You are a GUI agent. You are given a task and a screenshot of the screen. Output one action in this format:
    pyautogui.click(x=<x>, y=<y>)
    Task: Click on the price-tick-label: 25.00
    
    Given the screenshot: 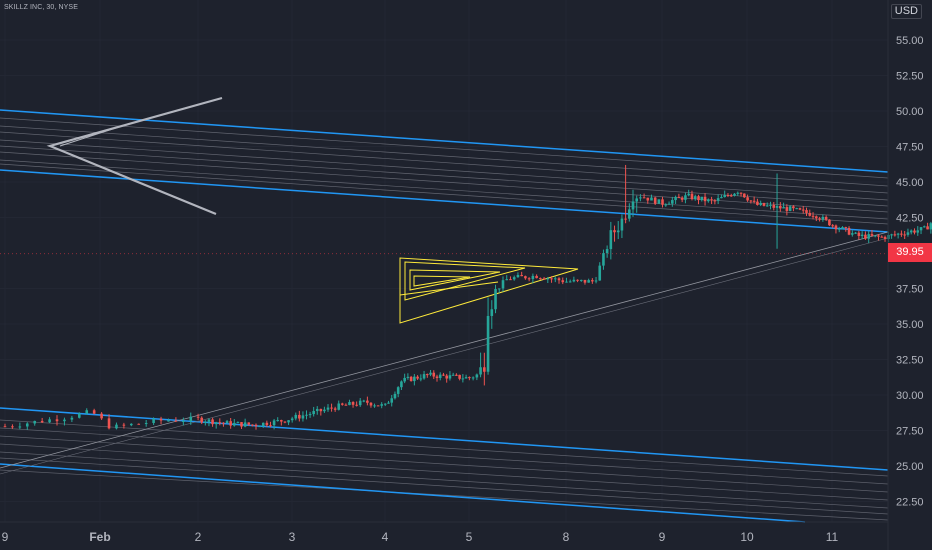 What is the action you would take?
    pyautogui.click(x=910, y=467)
    